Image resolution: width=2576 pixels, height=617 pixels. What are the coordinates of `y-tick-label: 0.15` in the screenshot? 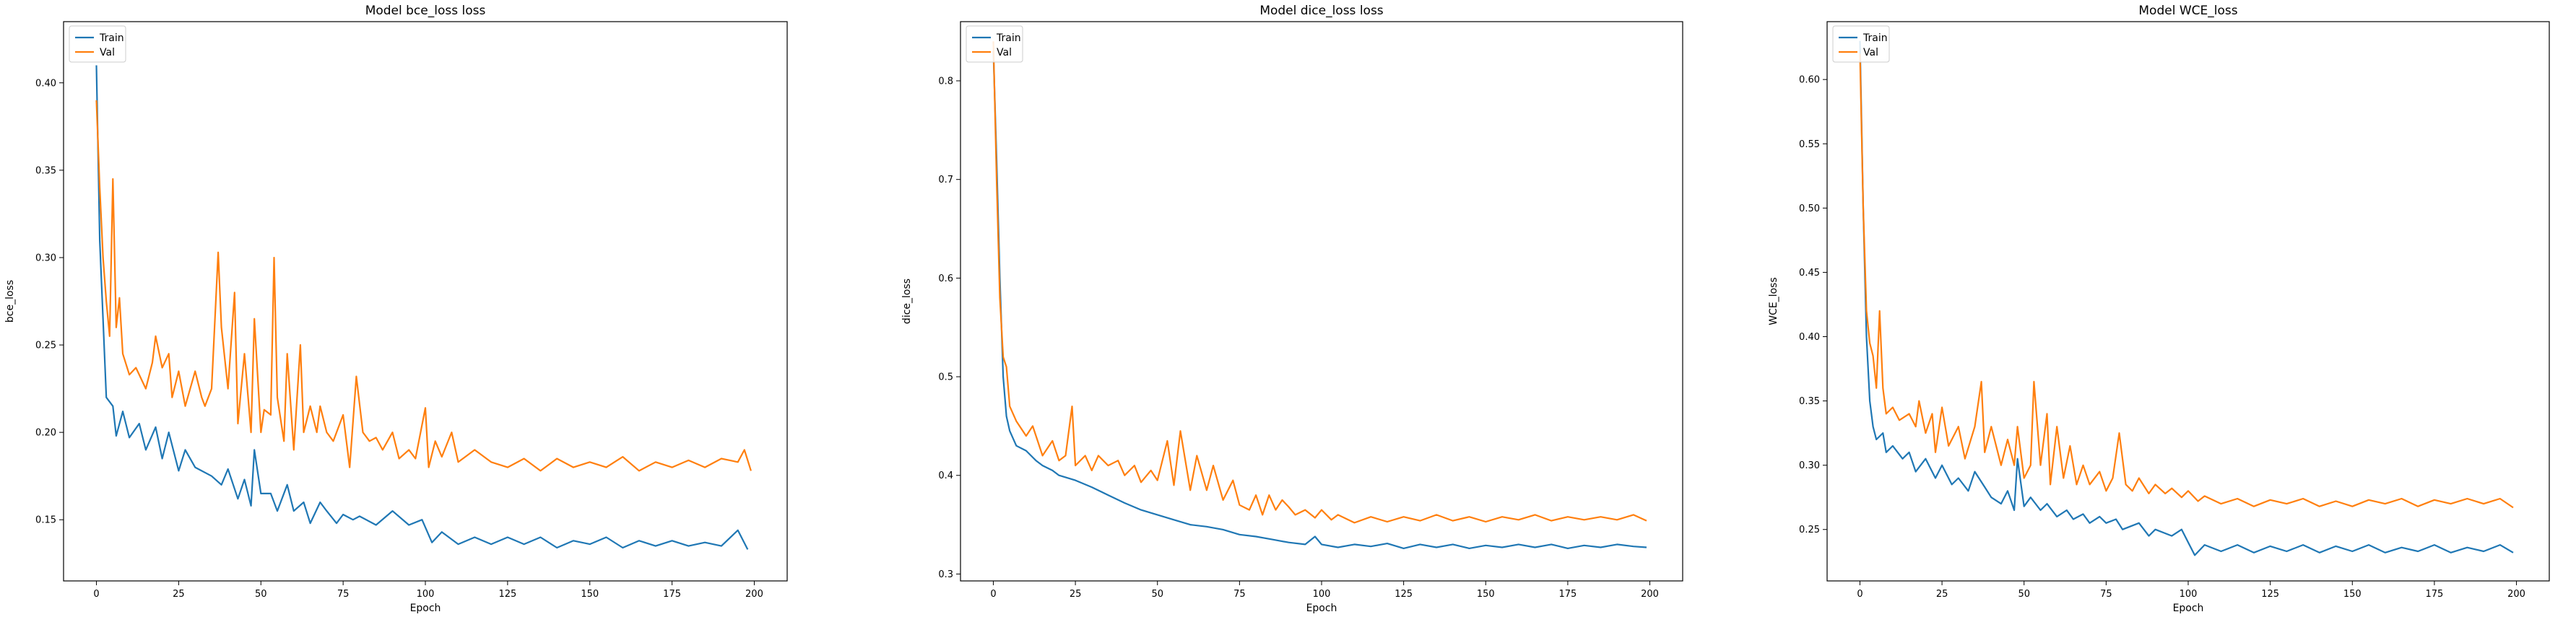 It's located at (45, 520).